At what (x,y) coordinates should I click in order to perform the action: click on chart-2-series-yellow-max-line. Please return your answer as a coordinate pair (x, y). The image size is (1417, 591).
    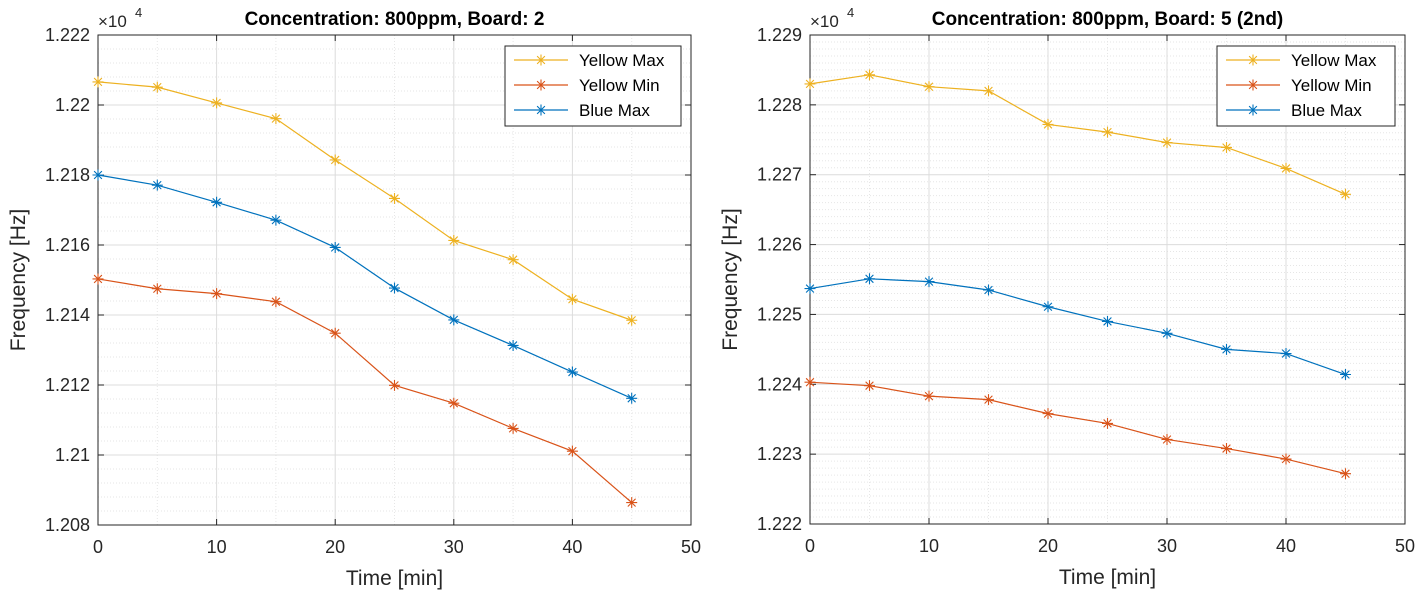
    Looking at the image, I should click on (1077, 134).